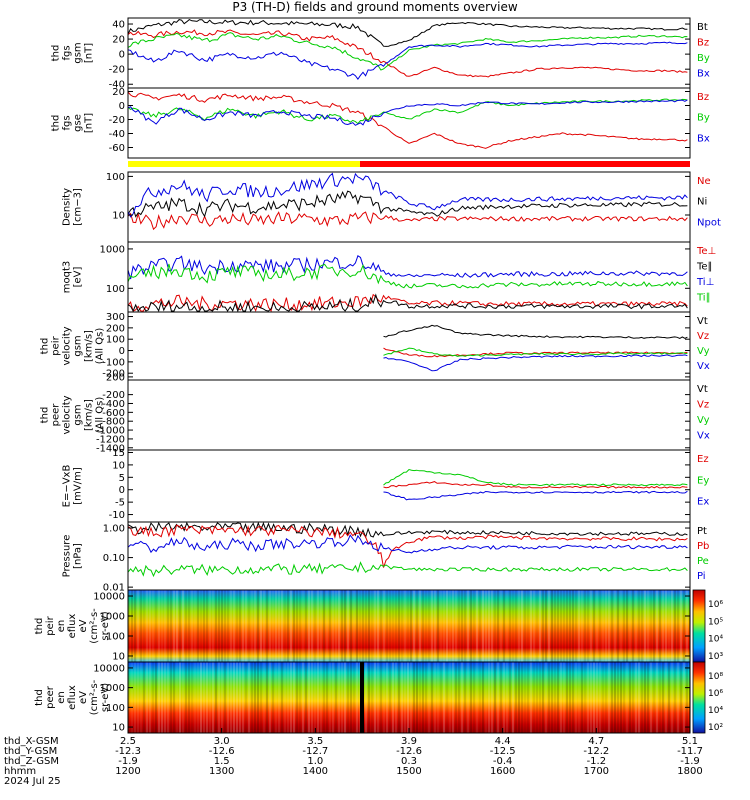 This screenshot has height=800, width=750. I want to click on y-tick-label: 40, so click(118, 25).